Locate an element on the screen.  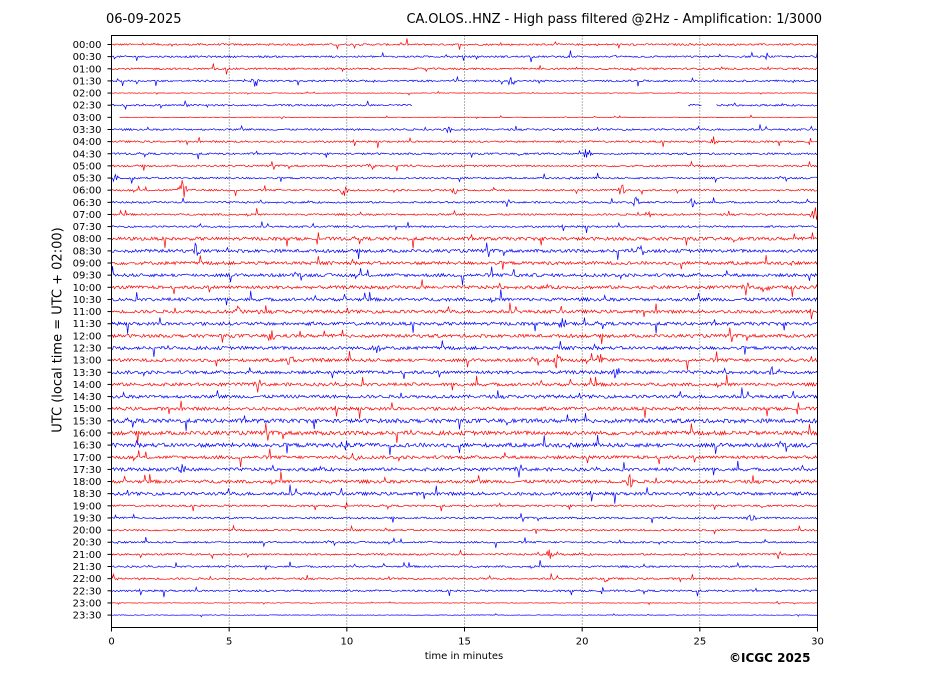
y-tick-label: 08:00 is located at coordinates (87, 239).